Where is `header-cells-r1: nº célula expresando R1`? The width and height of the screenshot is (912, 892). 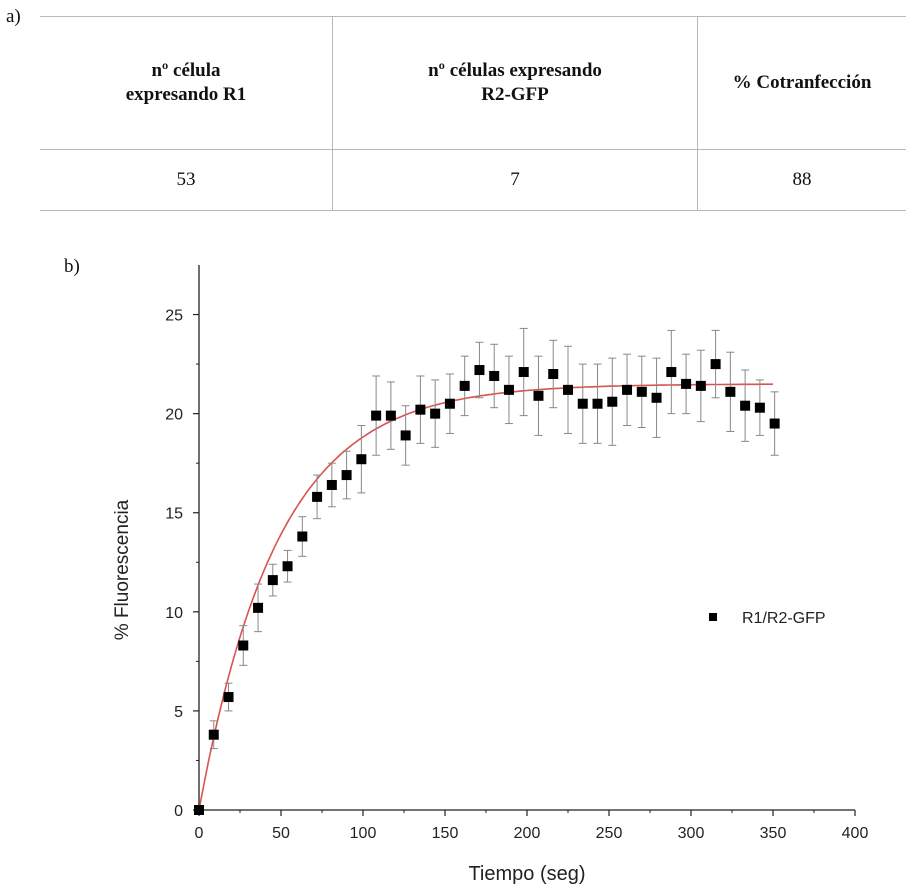 header-cells-r1: nº célula expresando R1 is located at coordinates (186, 83).